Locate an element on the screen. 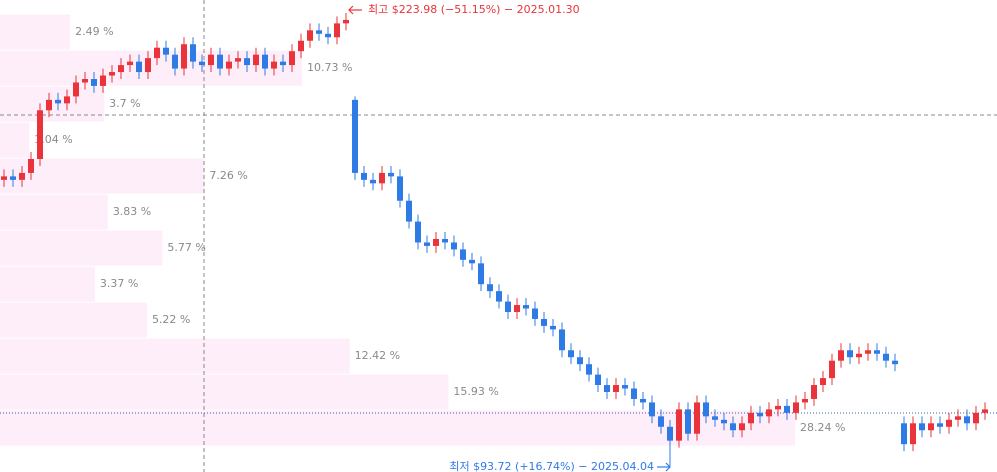 The height and width of the screenshot is (472, 997). high-label: 최고 $223.98 (−51.15%) − 2025.01.30 is located at coordinates (474, 9).